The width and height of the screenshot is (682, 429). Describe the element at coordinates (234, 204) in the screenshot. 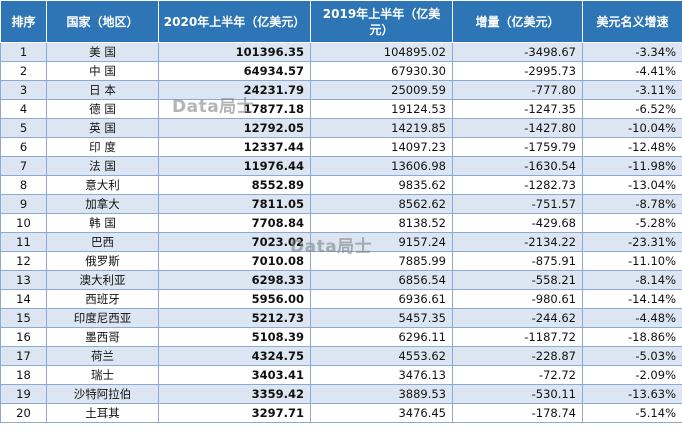

I see `value-2020-cell: 7811.05` at that location.